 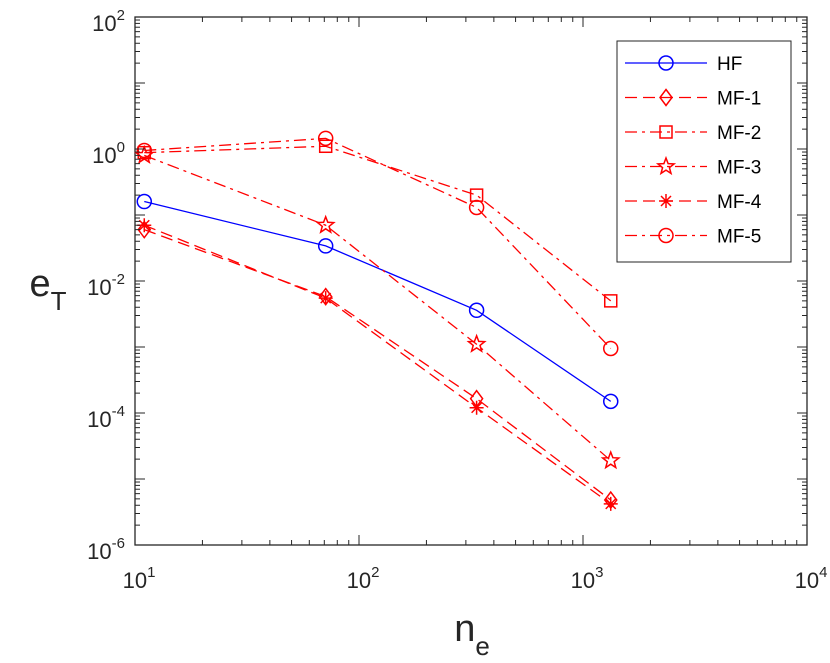 I want to click on legend-entry-mf-5: MF-5, so click(x=693, y=237).